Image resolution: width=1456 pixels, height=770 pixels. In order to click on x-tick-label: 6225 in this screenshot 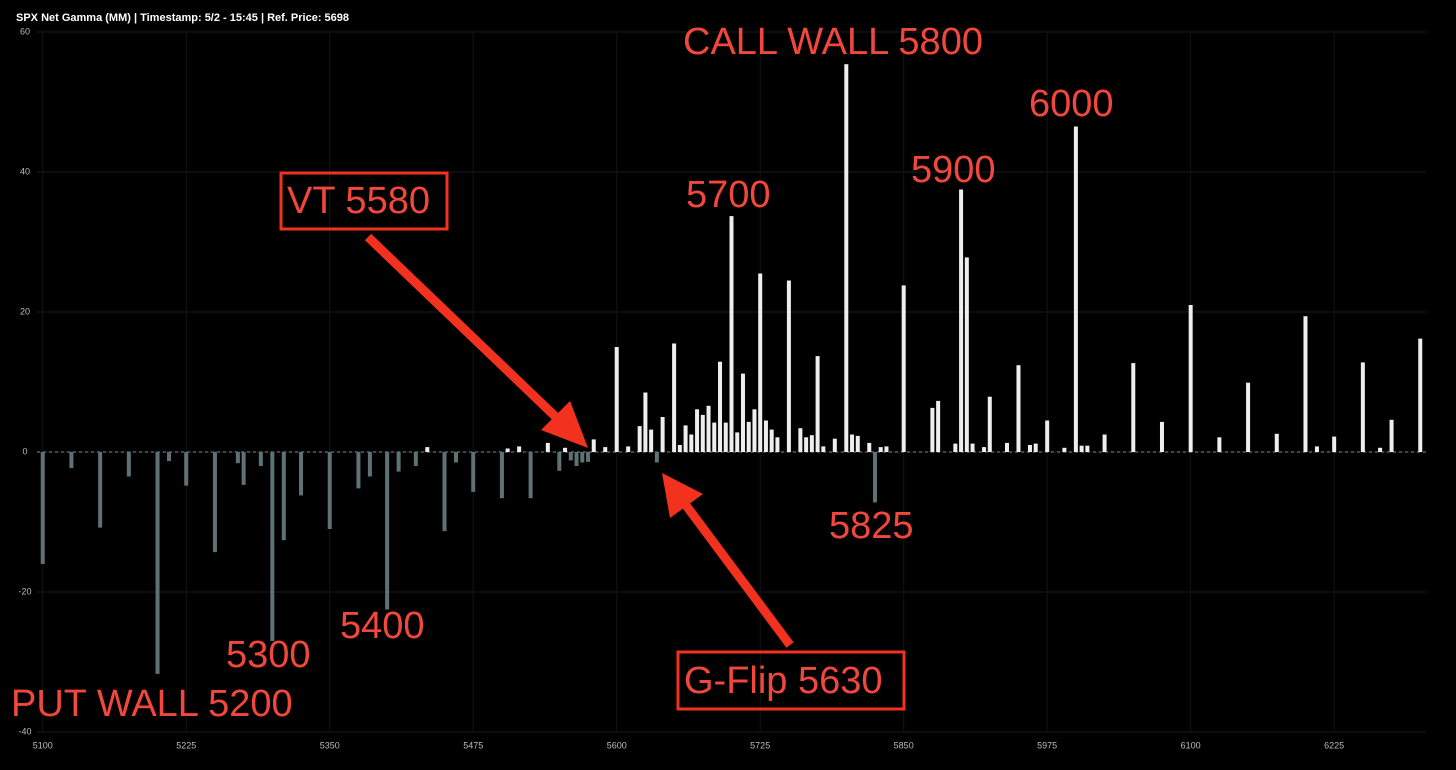, I will do `click(1334, 745)`.